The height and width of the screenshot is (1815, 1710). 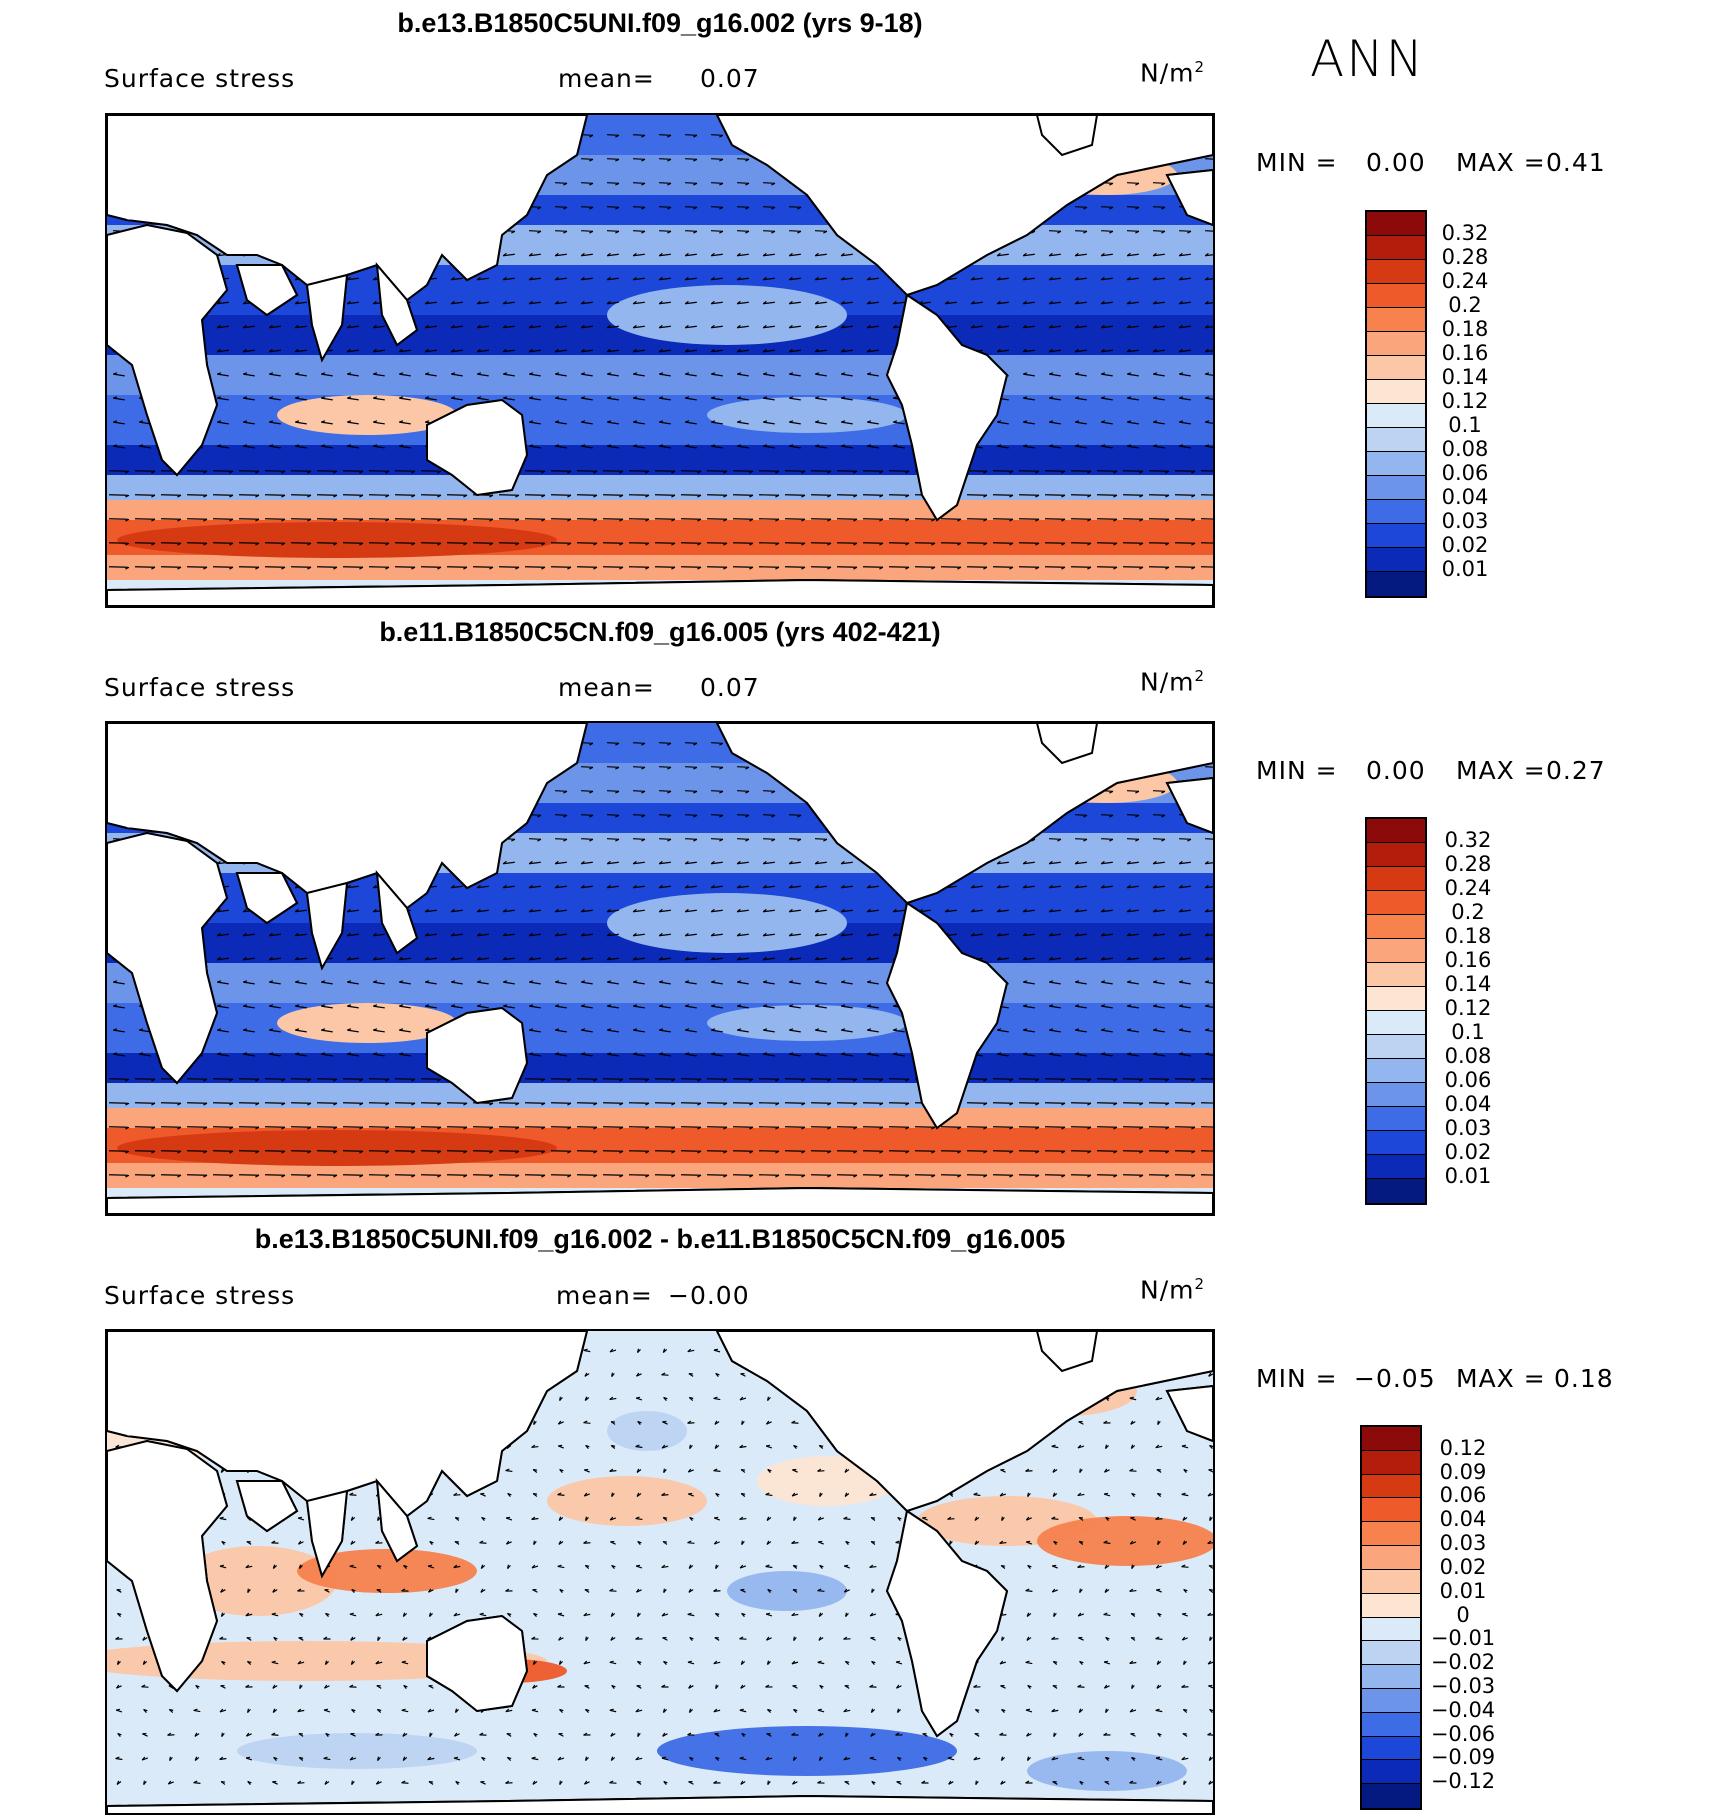 I want to click on colorbar-tick-label: −0.12, so click(x=1463, y=1781).